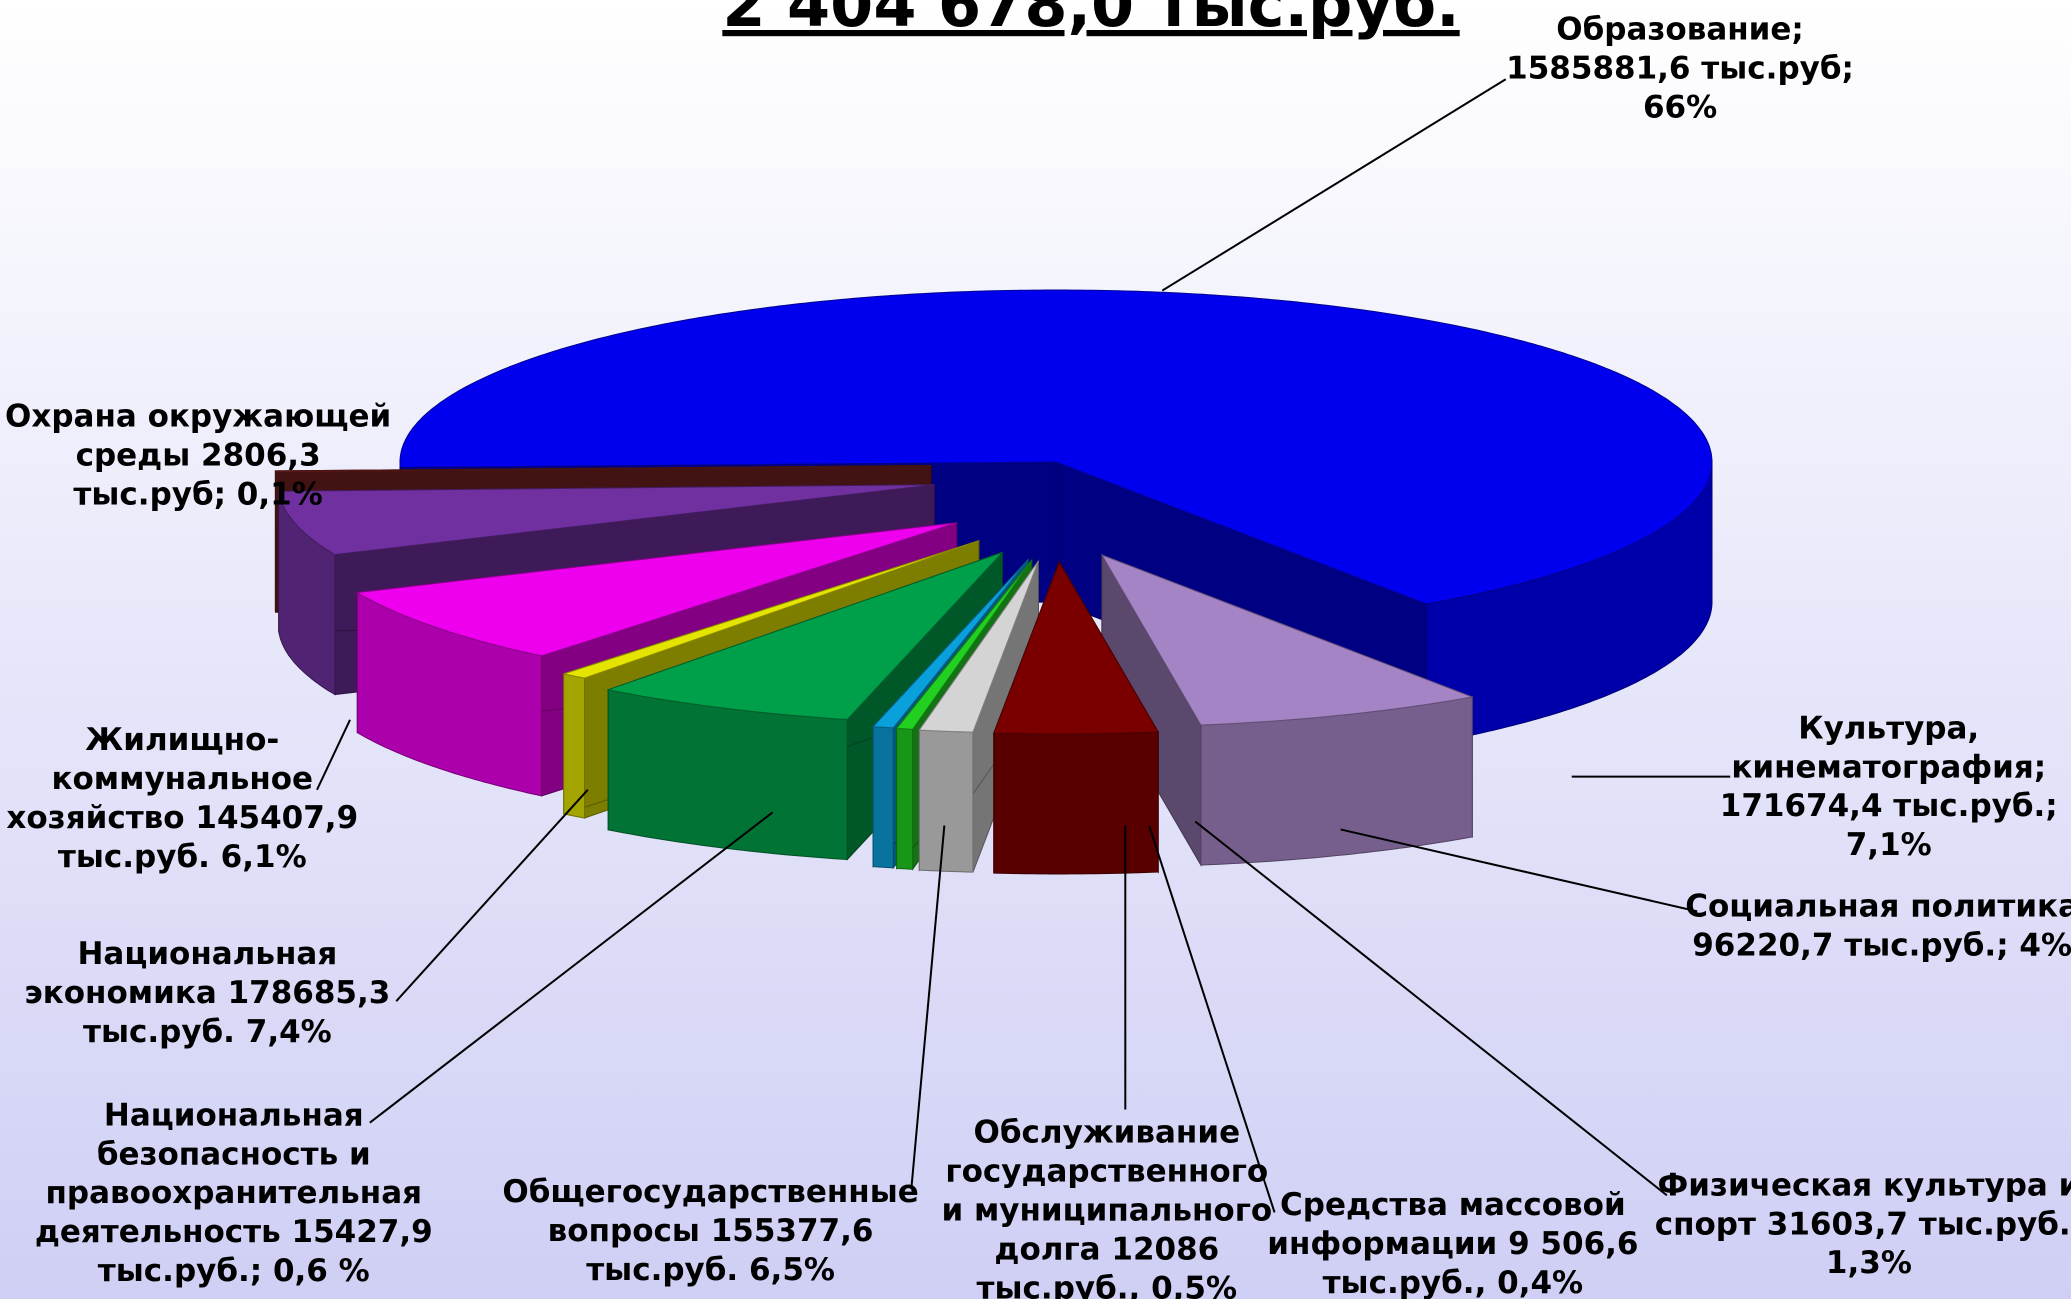 This screenshot has width=2071, height=1299. What do you see at coordinates (1453, 1205) in the screenshot?
I see `slice-label-line: Средства массовой` at bounding box center [1453, 1205].